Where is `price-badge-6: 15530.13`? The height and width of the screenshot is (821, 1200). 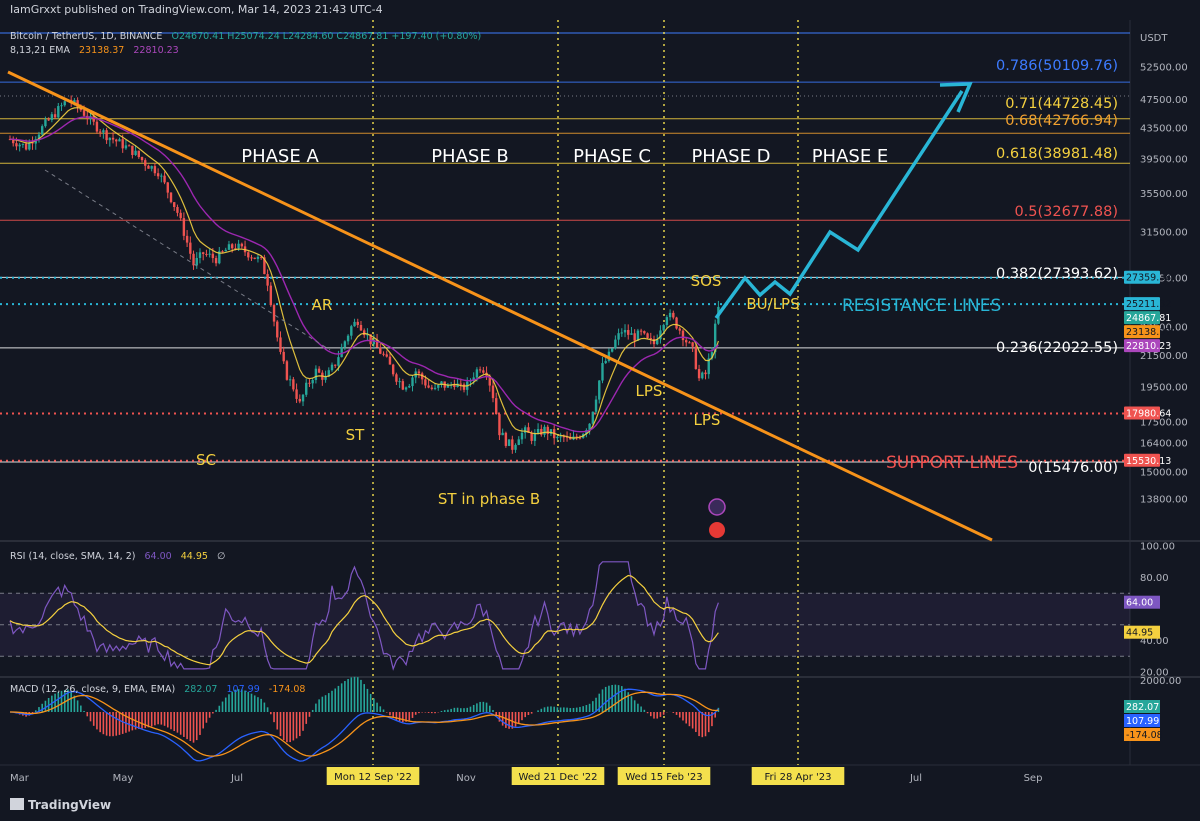 price-badge-6: 15530.13 is located at coordinates (1148, 461).